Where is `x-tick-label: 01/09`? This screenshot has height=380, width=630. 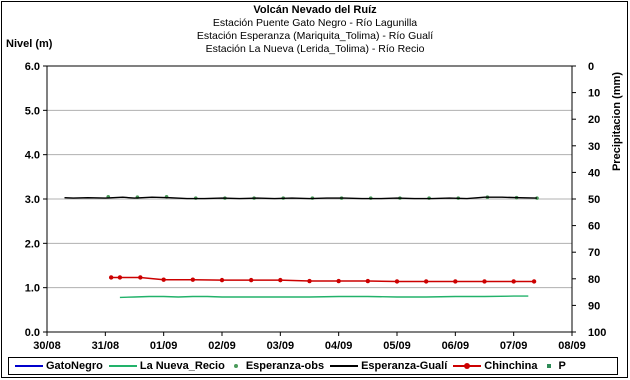 x-tick-label: 01/09 is located at coordinates (164, 346).